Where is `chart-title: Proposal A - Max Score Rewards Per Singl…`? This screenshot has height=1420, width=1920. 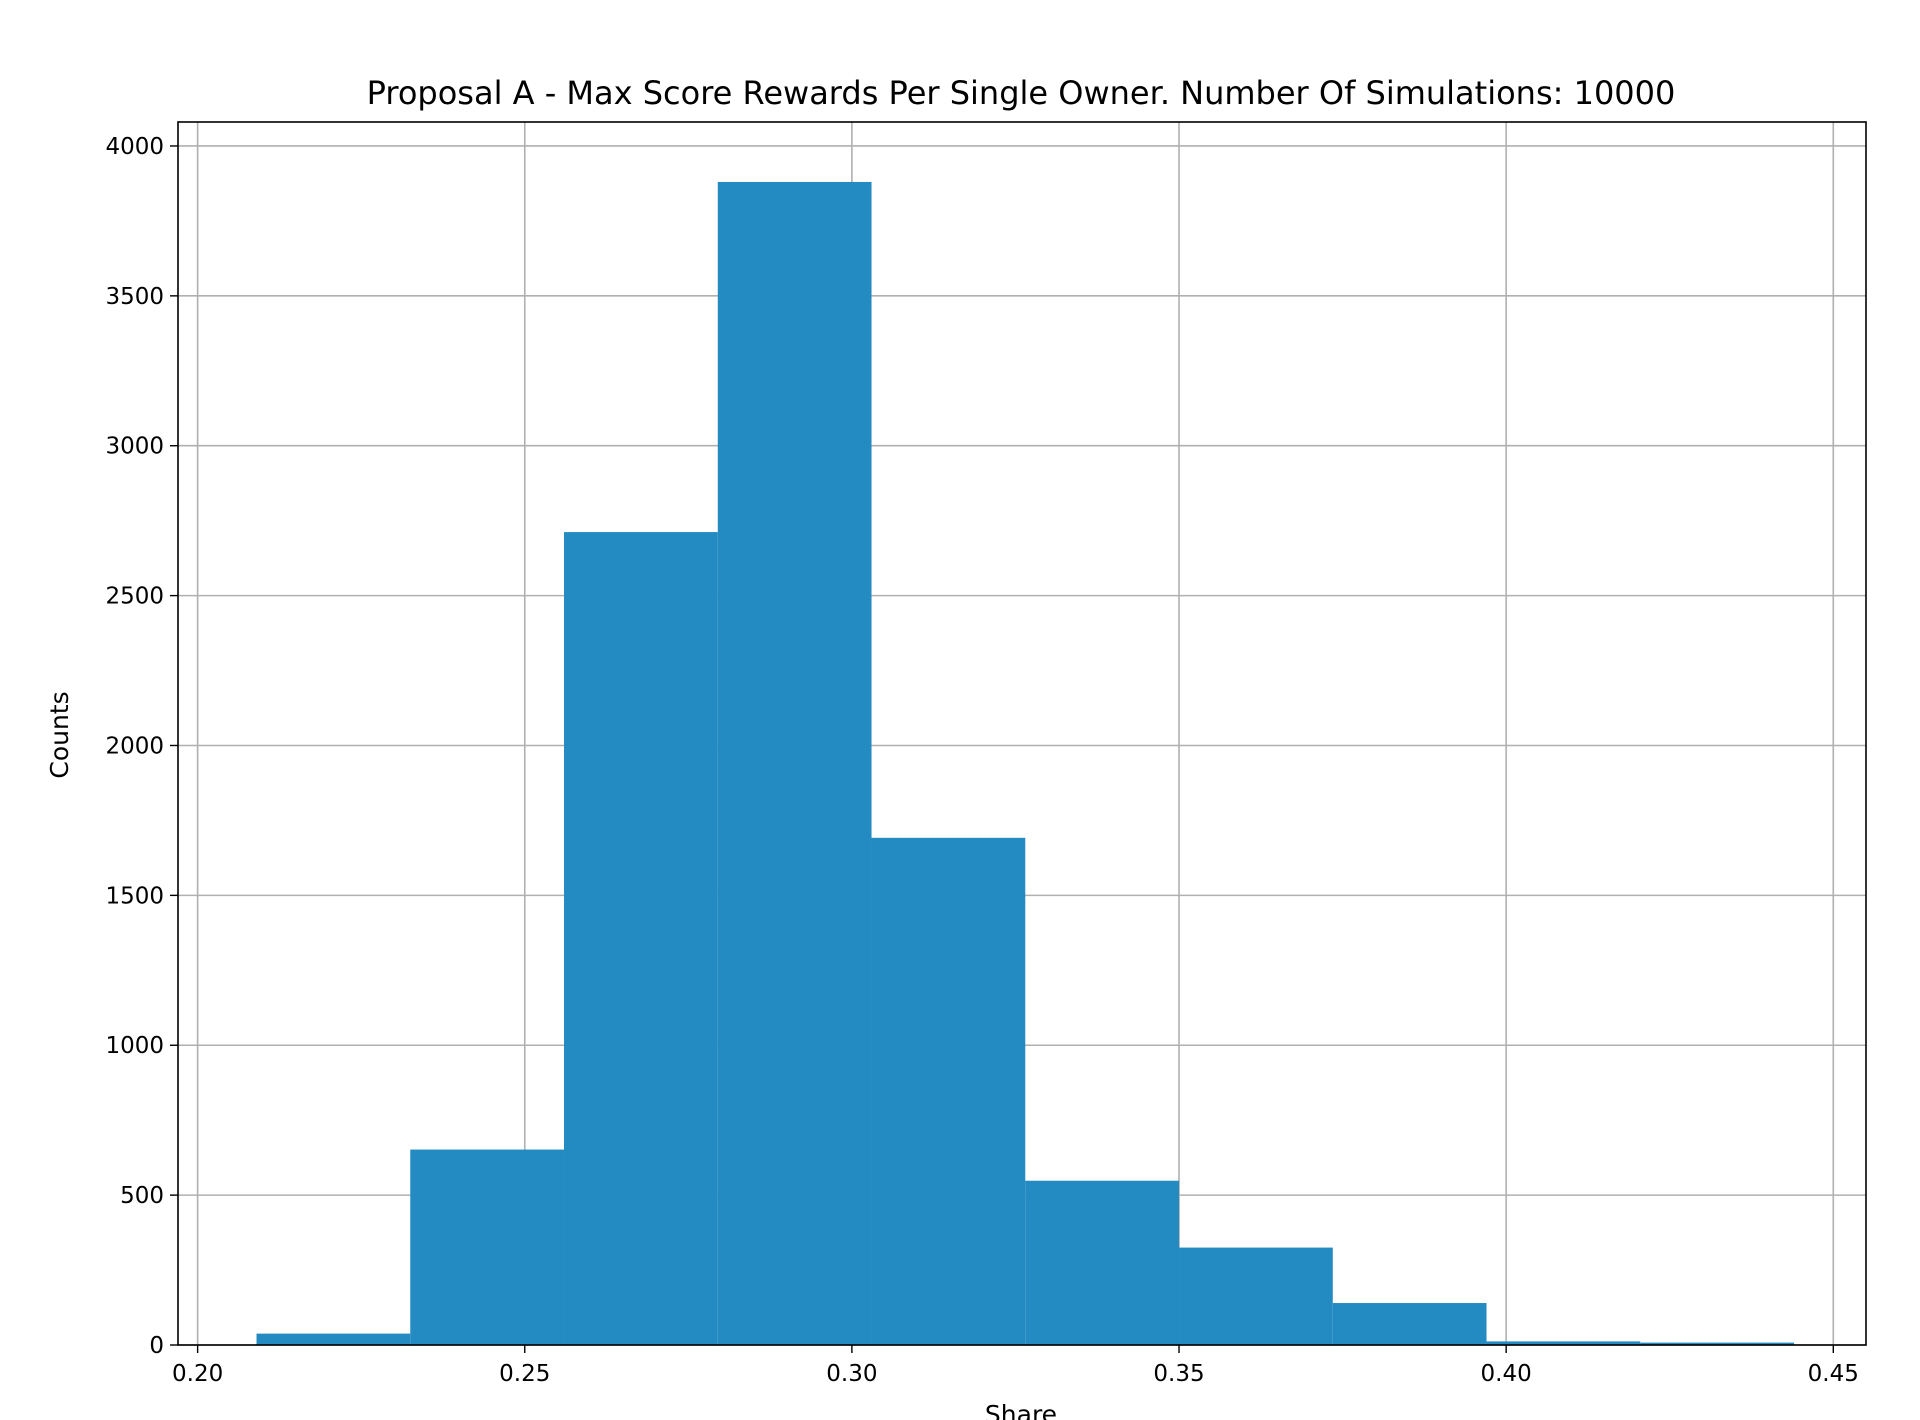
chart-title: Proposal A - Max Score Rewards Per Singl… is located at coordinates (1021, 93).